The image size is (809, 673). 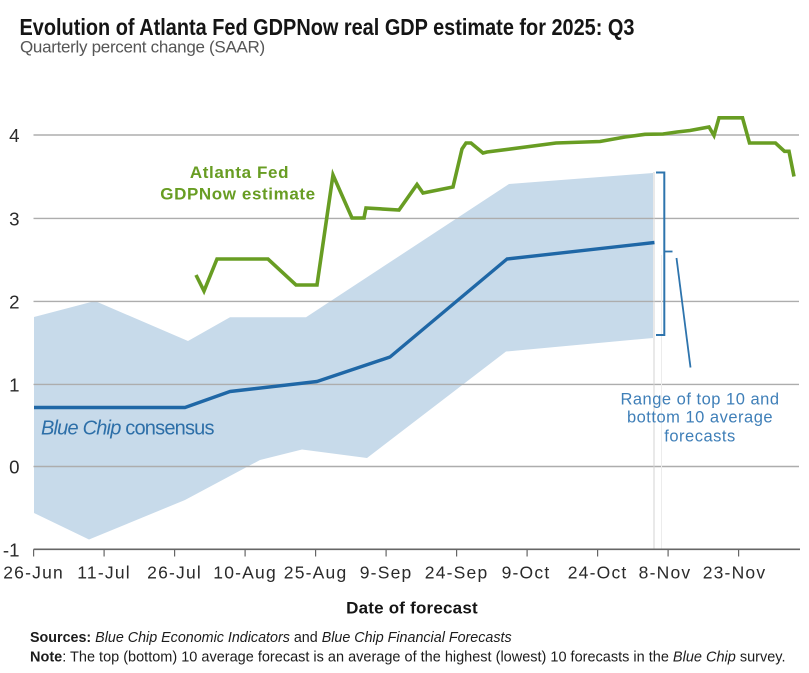 What do you see at coordinates (245, 573) in the screenshot?
I see `svg-text: 10-Aug` at bounding box center [245, 573].